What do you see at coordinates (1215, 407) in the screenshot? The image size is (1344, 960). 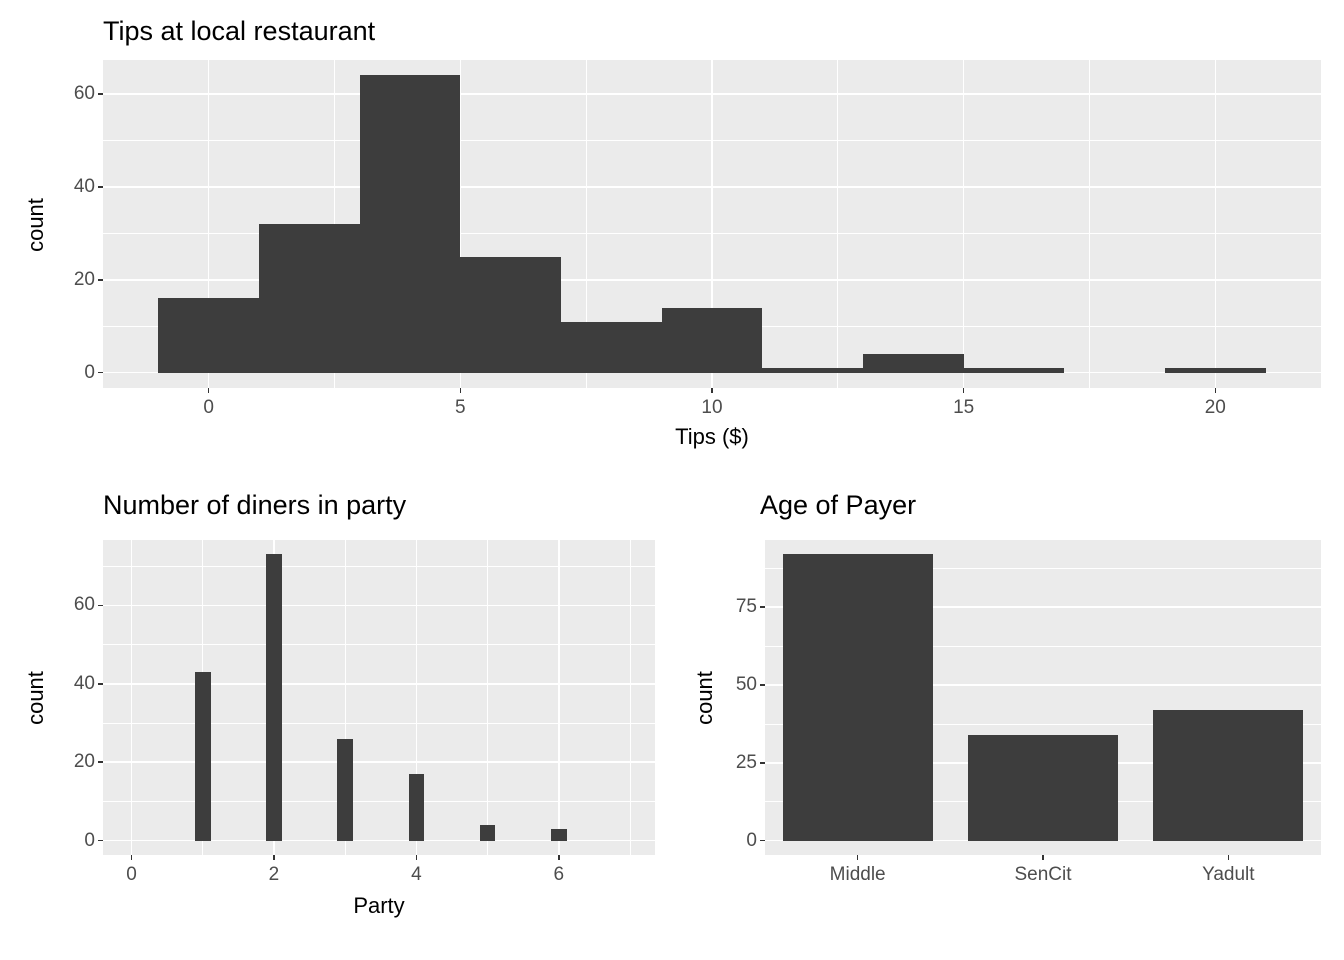 I see `x-tick-label: 20` at bounding box center [1215, 407].